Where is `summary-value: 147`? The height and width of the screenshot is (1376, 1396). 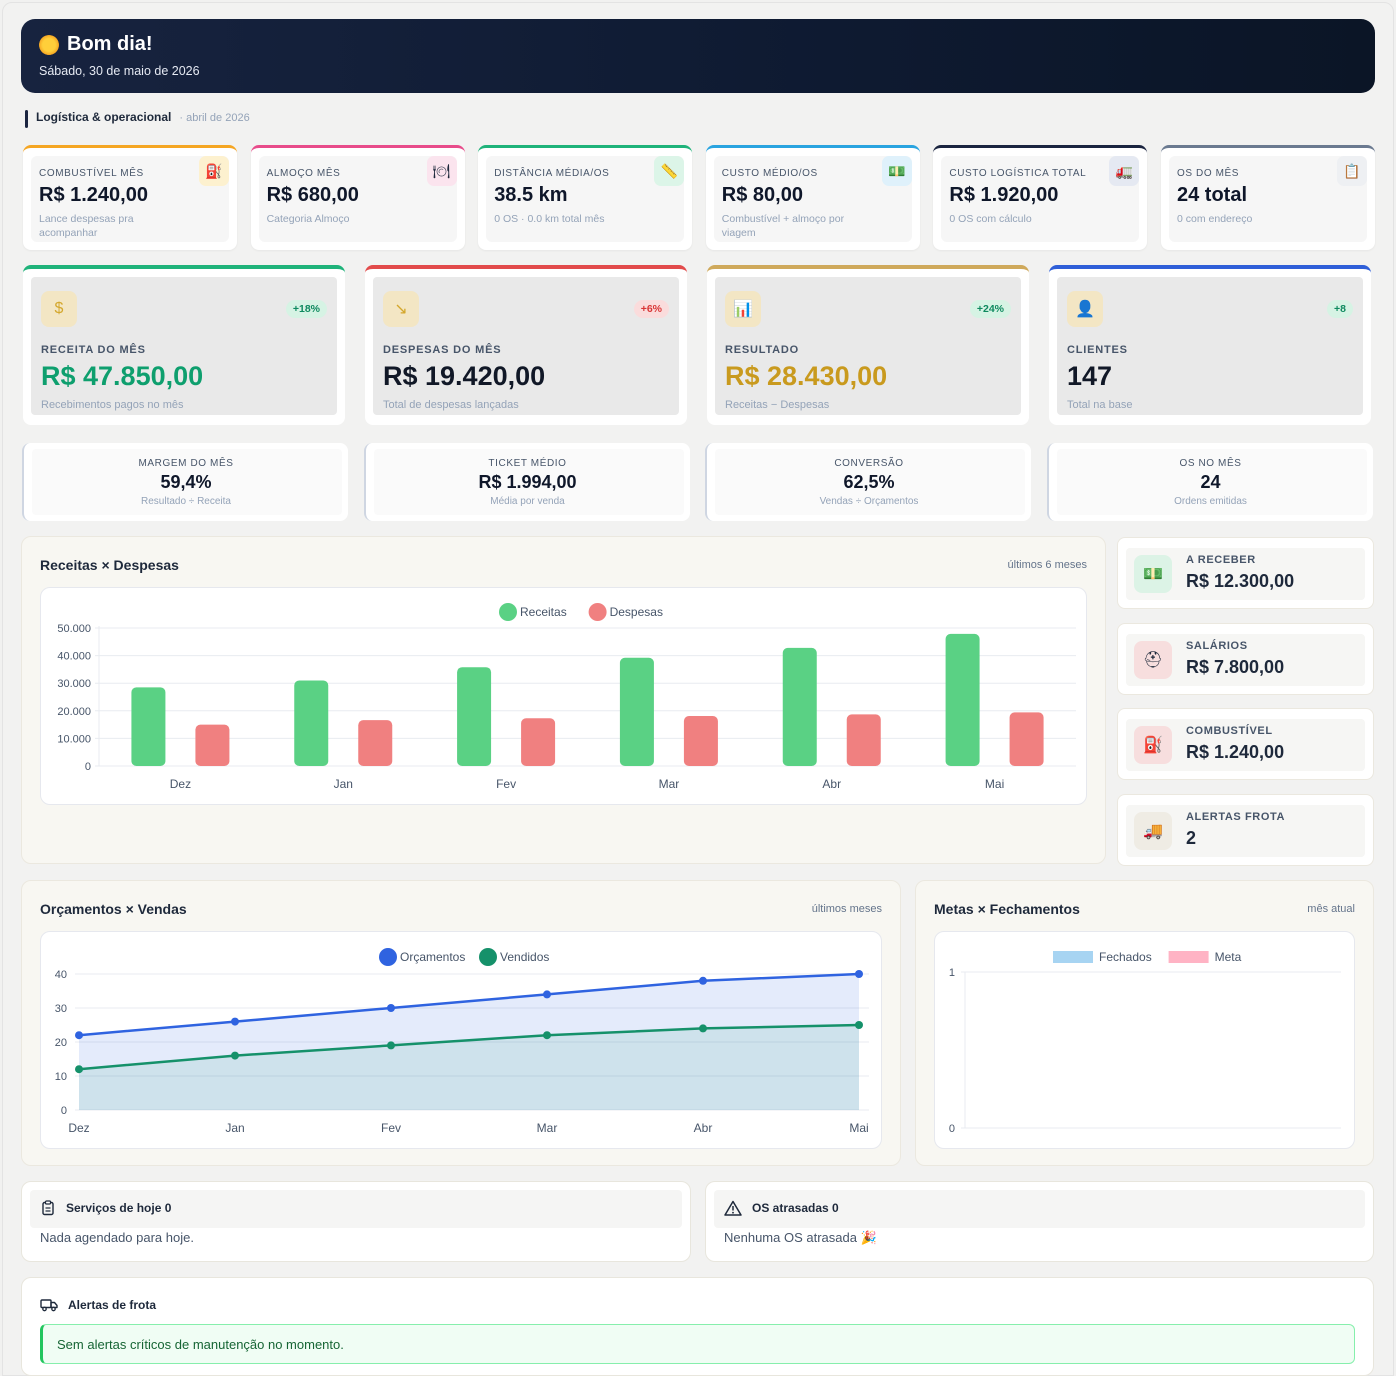
summary-value: 147 is located at coordinates (1090, 376).